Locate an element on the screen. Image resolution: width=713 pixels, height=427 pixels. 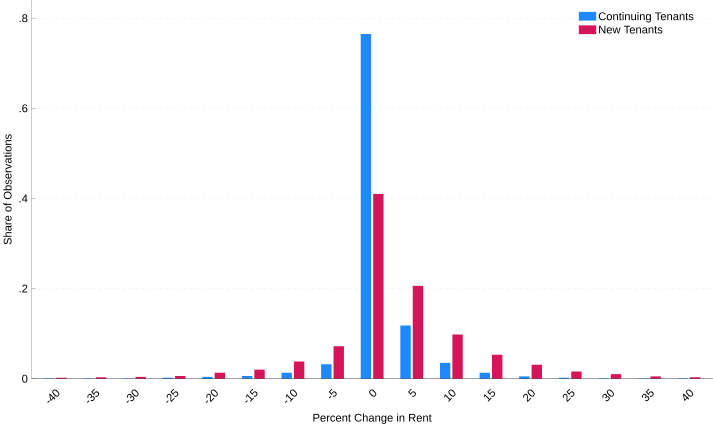
y-tick-label: .4 is located at coordinates (24, 198).